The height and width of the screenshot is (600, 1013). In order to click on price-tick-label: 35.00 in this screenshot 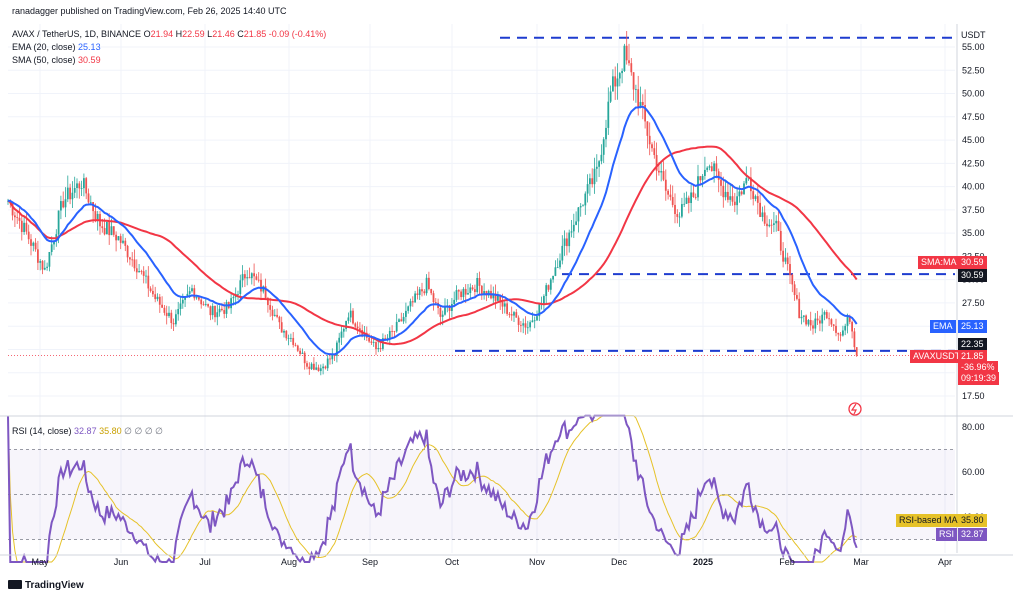, I will do `click(973, 233)`.